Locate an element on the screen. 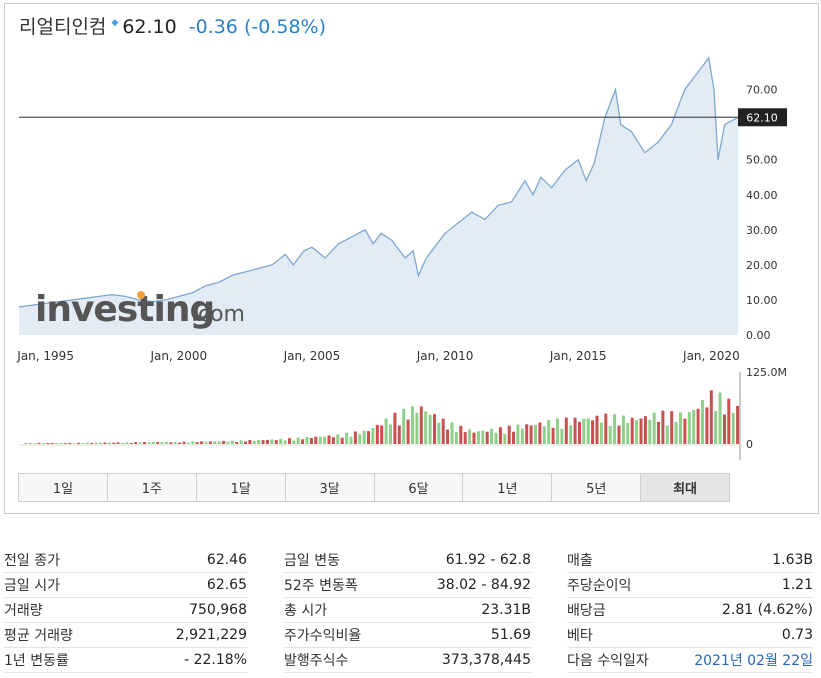 The width and height of the screenshot is (821, 678). watermark-dot is located at coordinates (141, 295).